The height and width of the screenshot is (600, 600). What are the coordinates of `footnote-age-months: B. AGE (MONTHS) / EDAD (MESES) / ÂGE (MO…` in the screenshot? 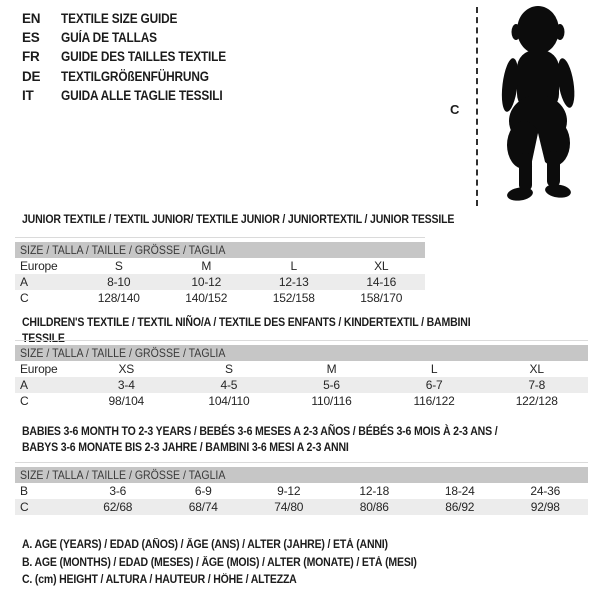 It's located at (219, 562).